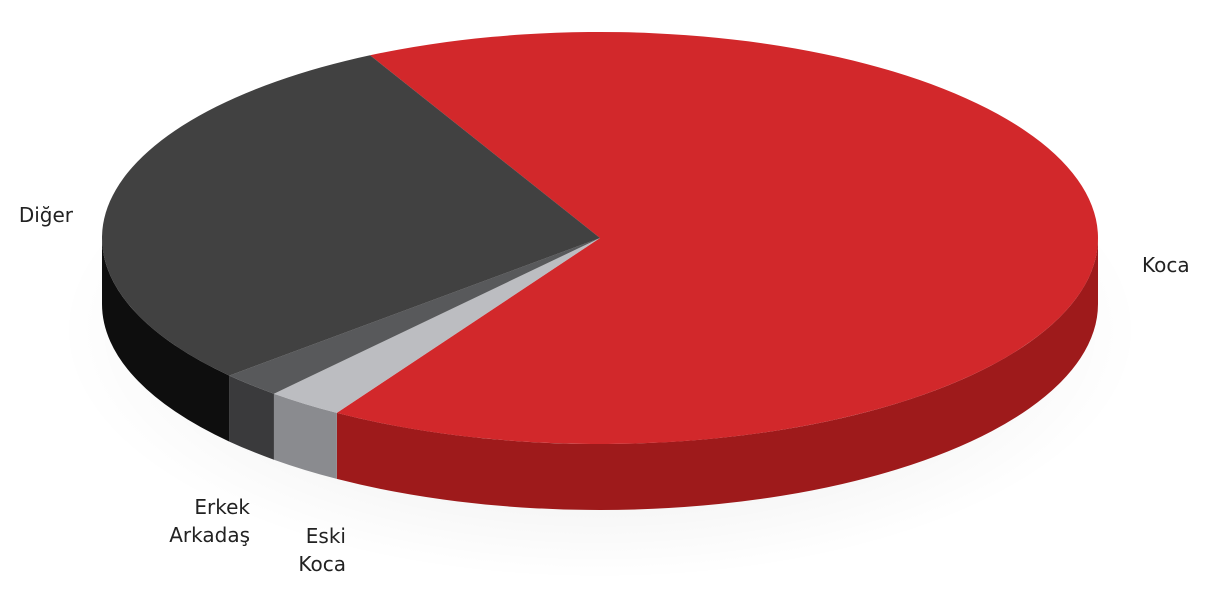  I want to click on pie-slice-label: Eski Koca, so click(322, 550).